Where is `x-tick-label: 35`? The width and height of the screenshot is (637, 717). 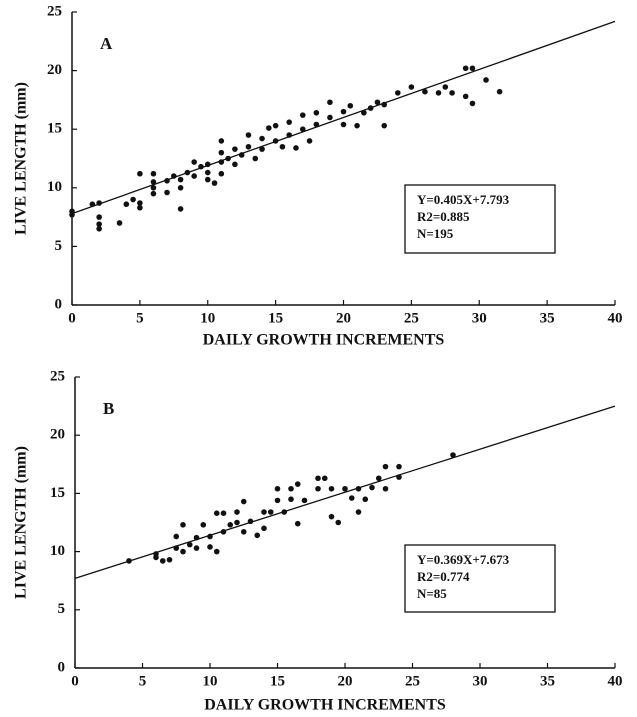 x-tick-label: 35 is located at coordinates (547, 681).